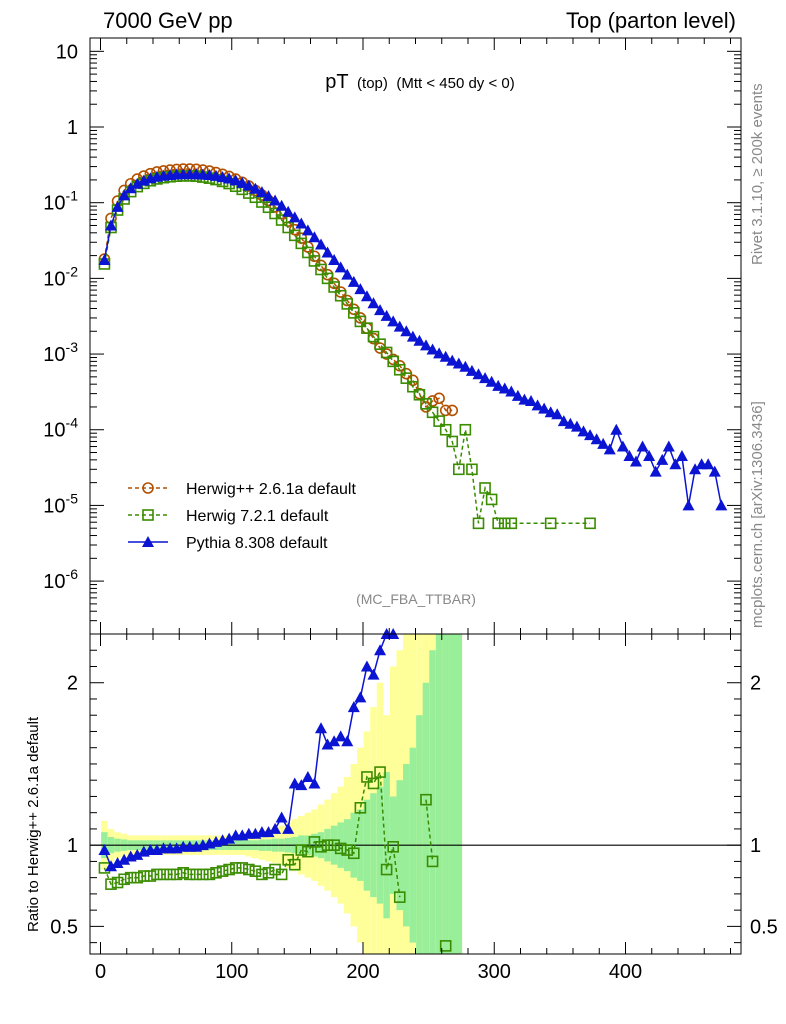 The height and width of the screenshot is (1024, 786). Describe the element at coordinates (757, 174) in the screenshot. I see `rivet-label: Rivet 3.1.10, ≥ 200k events` at that location.